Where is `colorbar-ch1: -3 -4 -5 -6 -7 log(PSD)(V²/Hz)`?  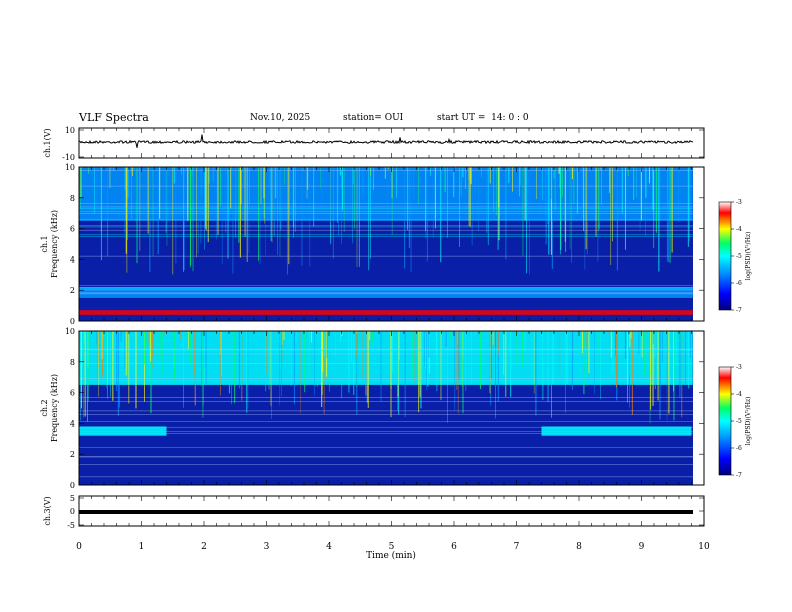 colorbar-ch1: -3 -4 -5 -6 -7 log(PSD)(V²/Hz) is located at coordinates (735, 256).